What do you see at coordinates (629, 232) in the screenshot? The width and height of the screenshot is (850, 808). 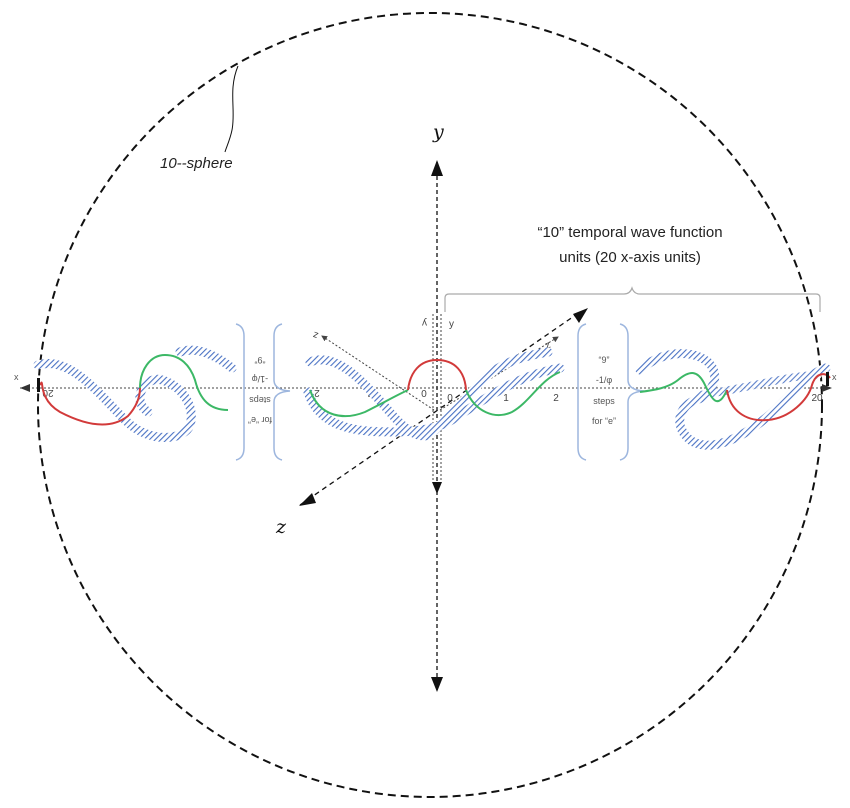 I see `annotation-line-1: “10” temporal wave function` at bounding box center [629, 232].